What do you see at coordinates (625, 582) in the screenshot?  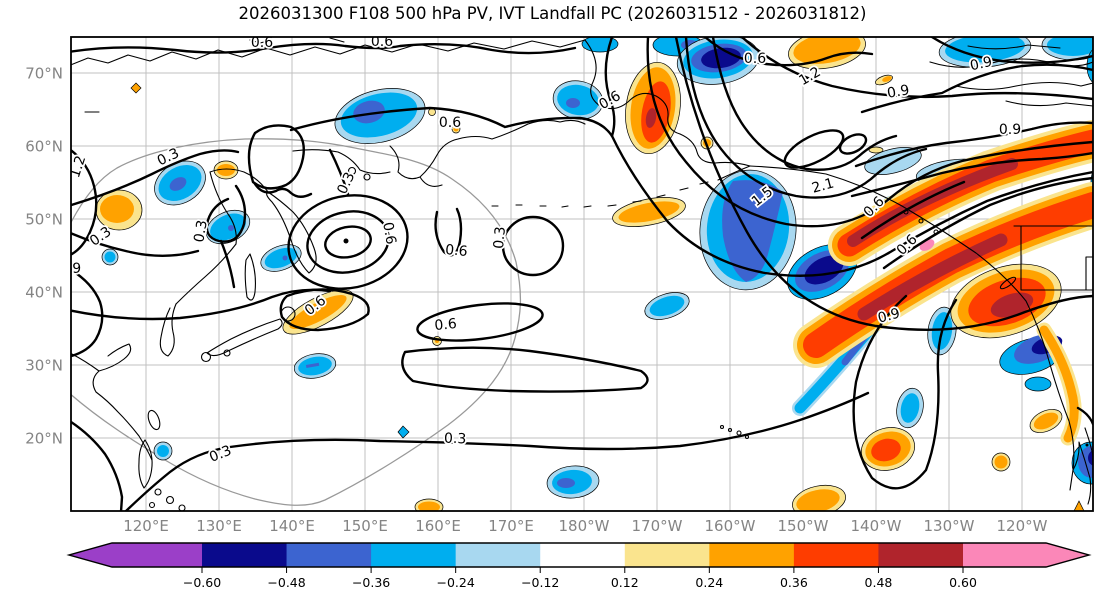 I see `colorbar-tick-label: 0.12` at bounding box center [625, 582].